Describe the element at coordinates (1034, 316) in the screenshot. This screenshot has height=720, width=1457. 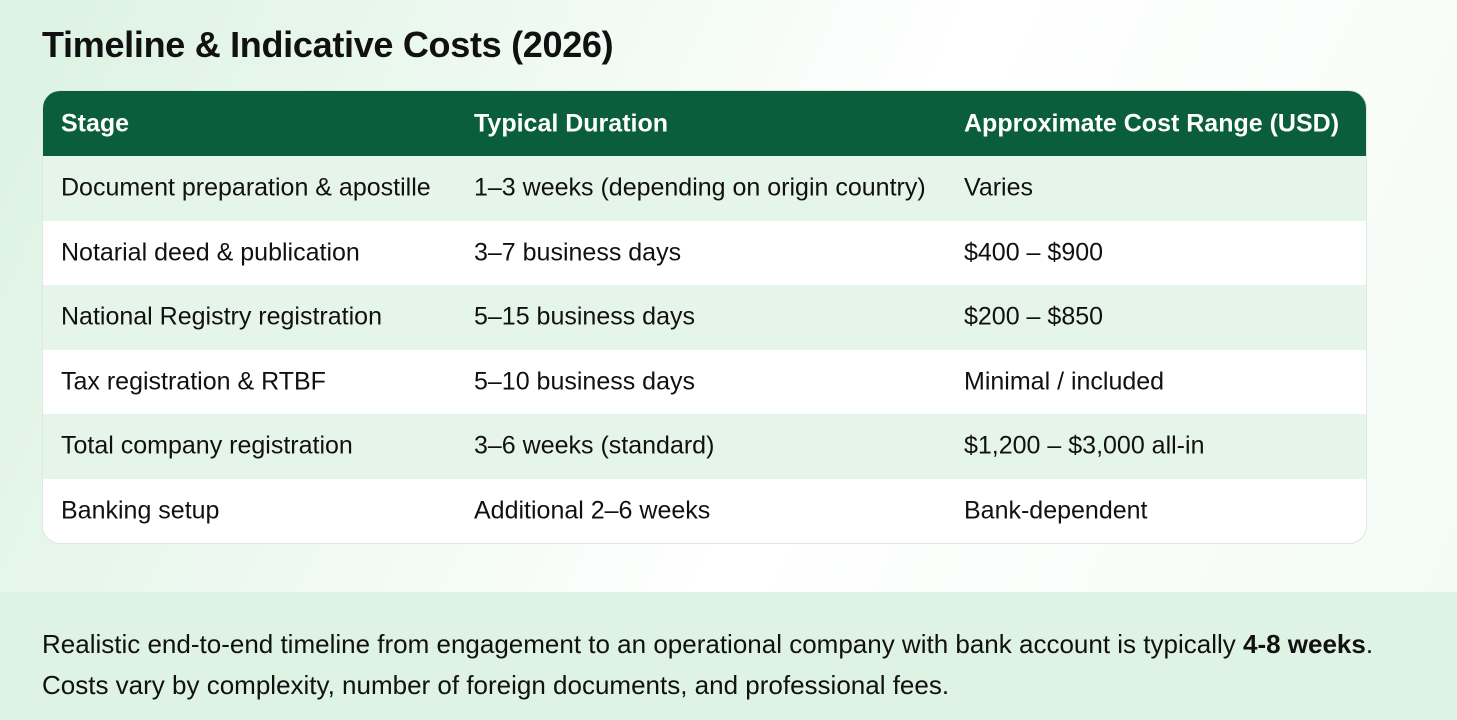
I see `table-cell: $200 – $850` at that location.